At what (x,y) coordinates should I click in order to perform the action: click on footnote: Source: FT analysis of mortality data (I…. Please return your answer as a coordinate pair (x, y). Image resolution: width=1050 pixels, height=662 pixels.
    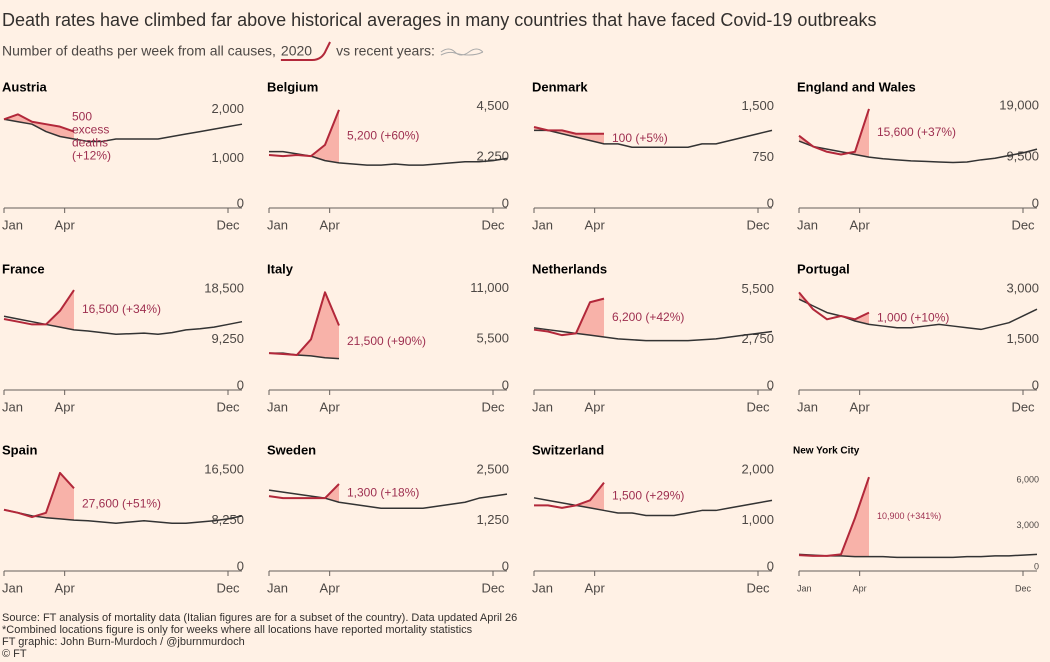
    Looking at the image, I should click on (259, 618).